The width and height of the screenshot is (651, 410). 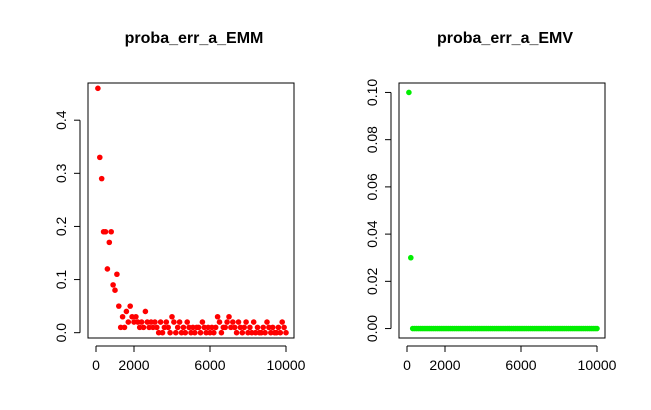 What do you see at coordinates (61, 333) in the screenshot?
I see `y-tick-label: 0.0` at bounding box center [61, 333].